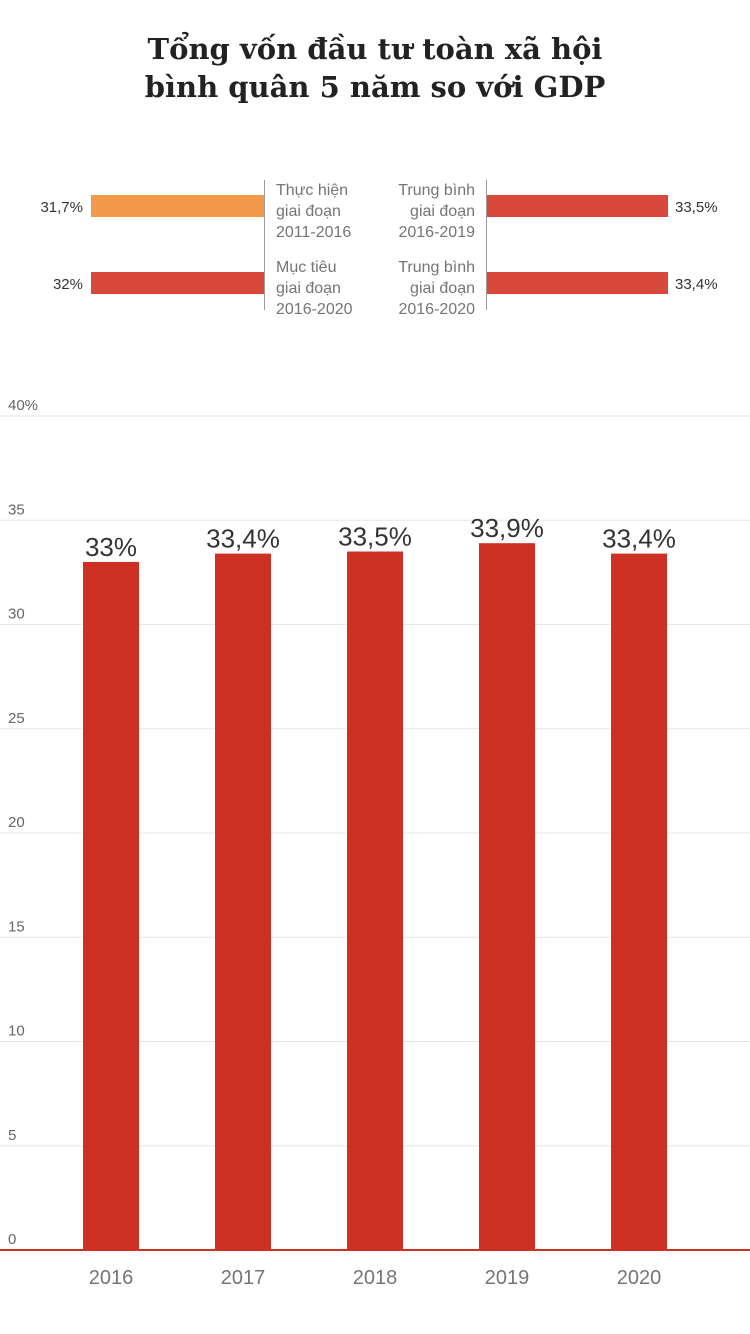 The image size is (750, 1334). What do you see at coordinates (16, 614) in the screenshot?
I see `y-tick-label-30: 30` at bounding box center [16, 614].